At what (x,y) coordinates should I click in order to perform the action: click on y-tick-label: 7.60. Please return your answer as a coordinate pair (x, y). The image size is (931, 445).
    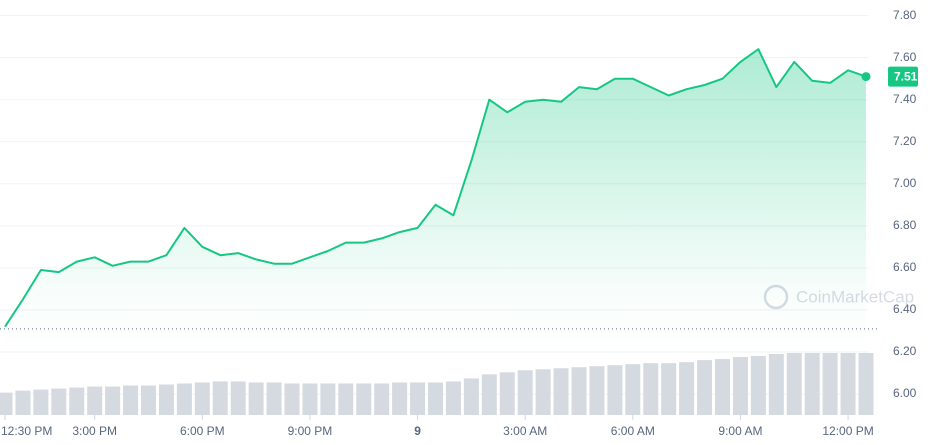
    Looking at the image, I should click on (905, 57).